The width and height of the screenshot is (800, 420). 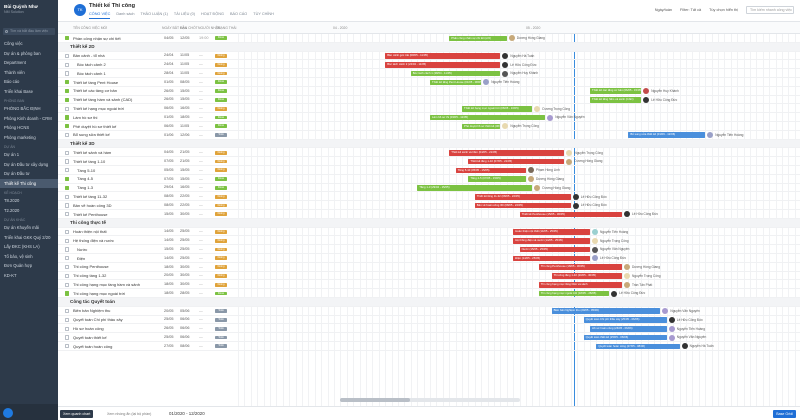 I want to click on sidebar-item: Dự án 1, so click(x=12, y=154).